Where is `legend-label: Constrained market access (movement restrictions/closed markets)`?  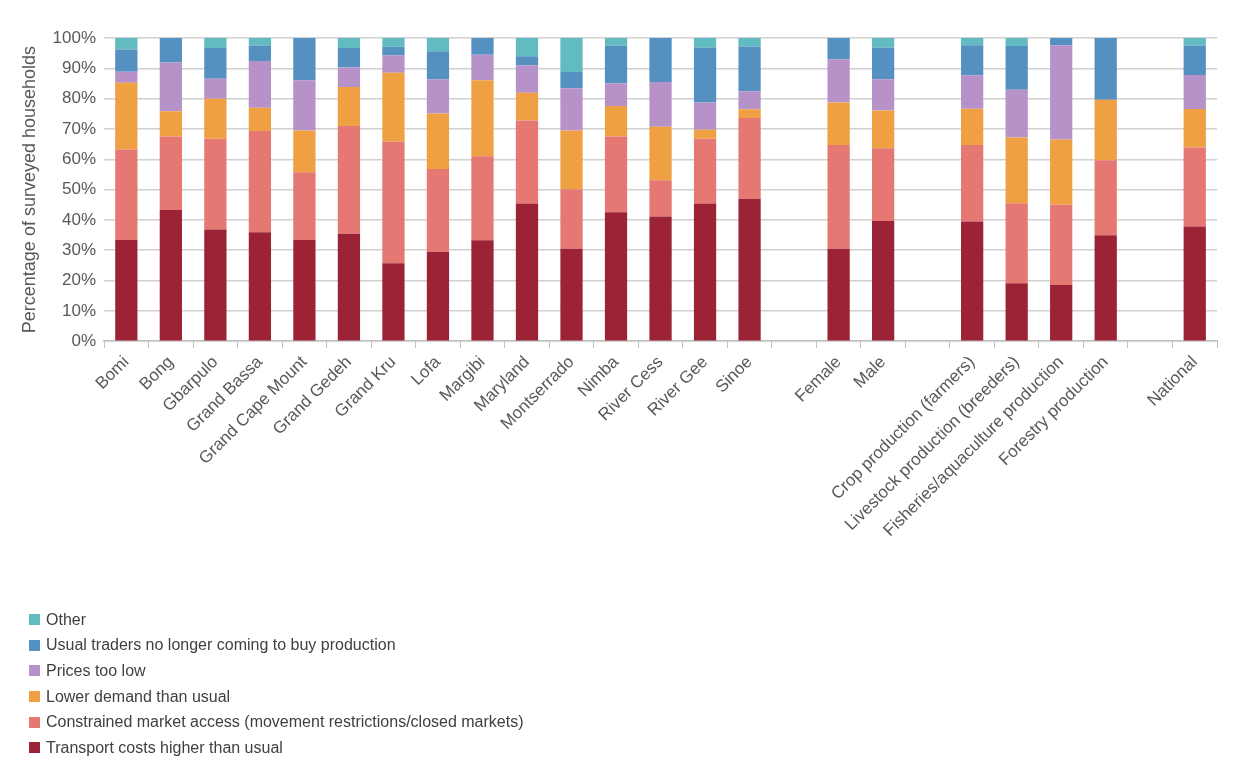
legend-label: Constrained market access (movement restrictions/closed markets) is located at coordinates (285, 722).